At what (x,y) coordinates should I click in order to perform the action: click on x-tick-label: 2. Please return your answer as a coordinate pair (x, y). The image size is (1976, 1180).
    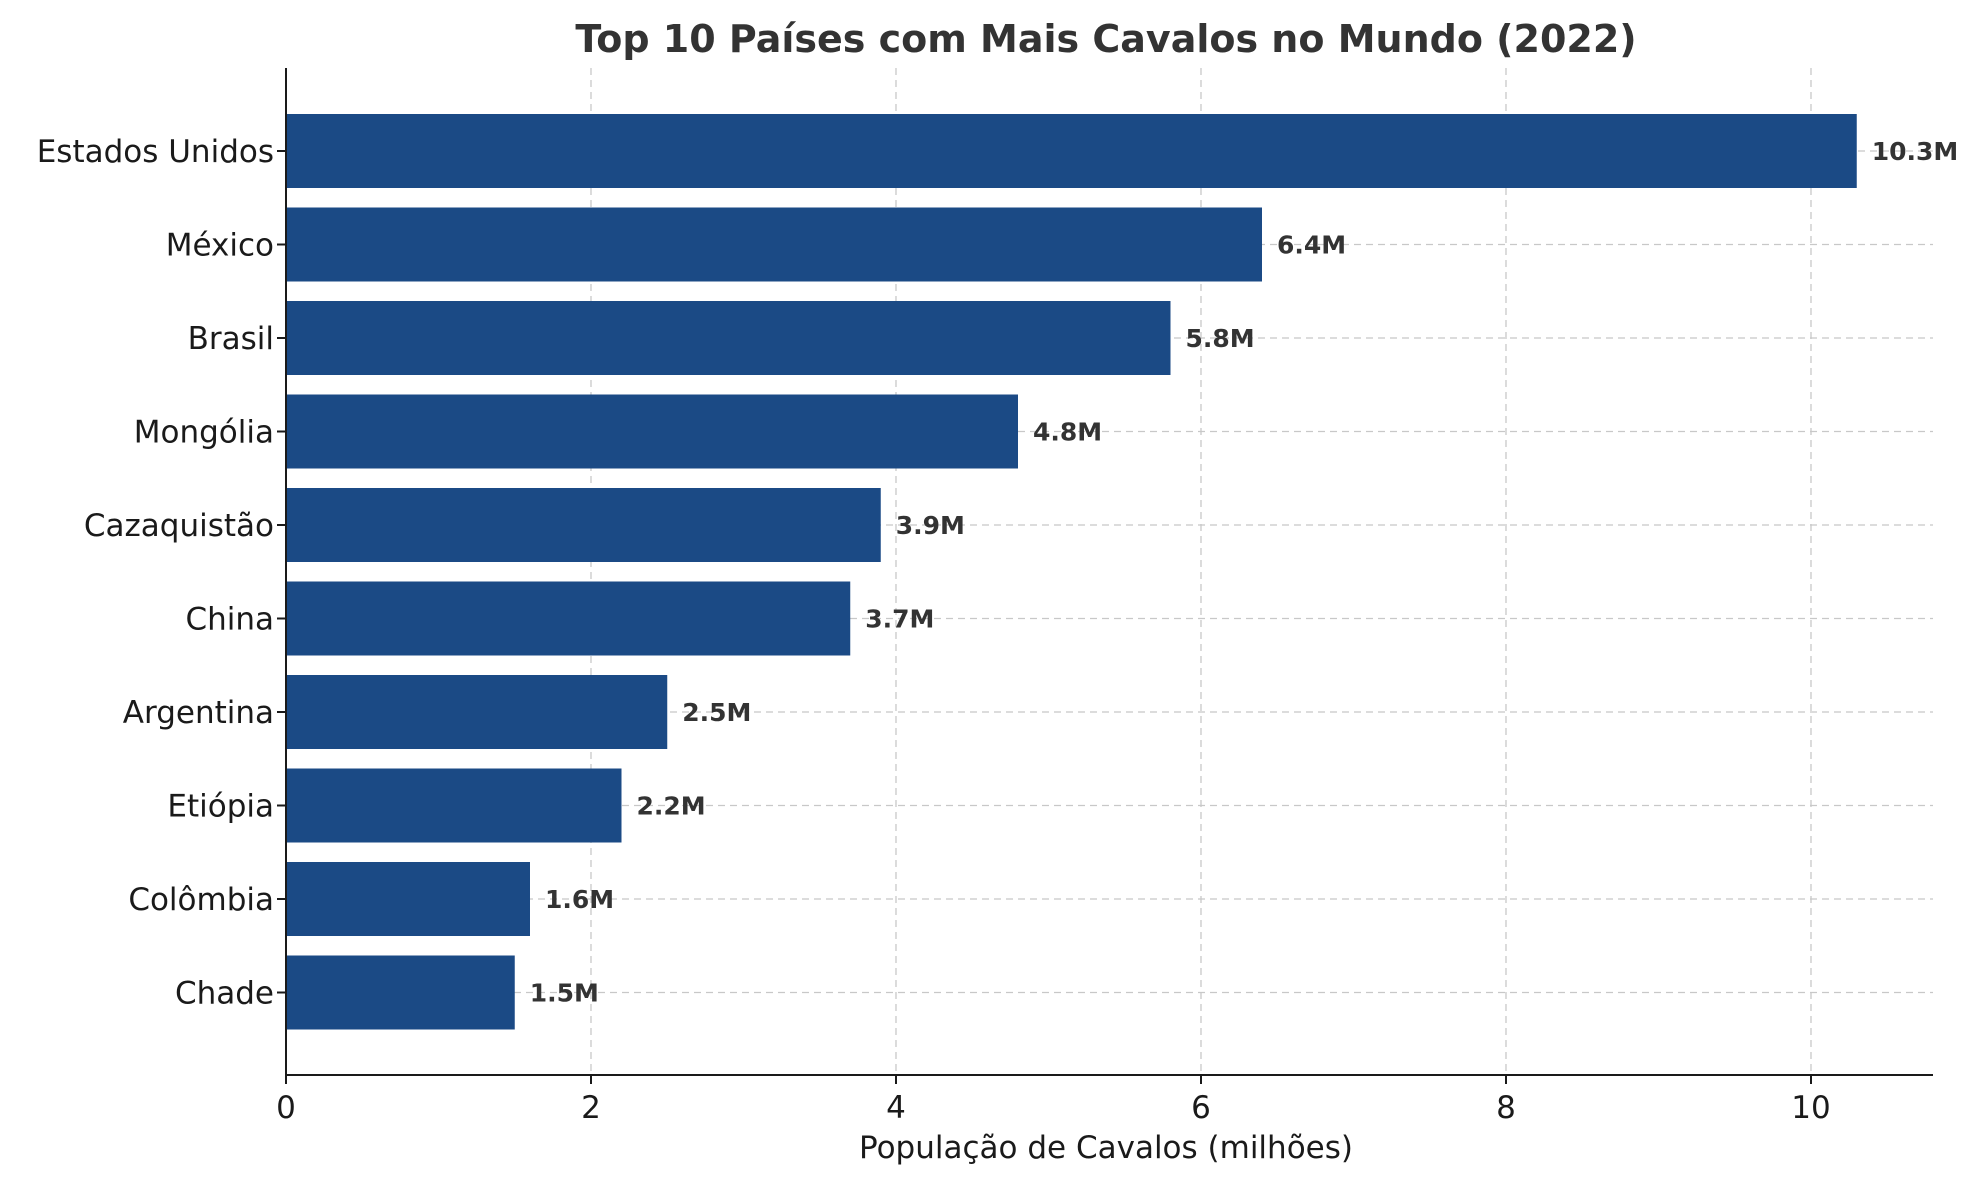
    Looking at the image, I should click on (591, 1108).